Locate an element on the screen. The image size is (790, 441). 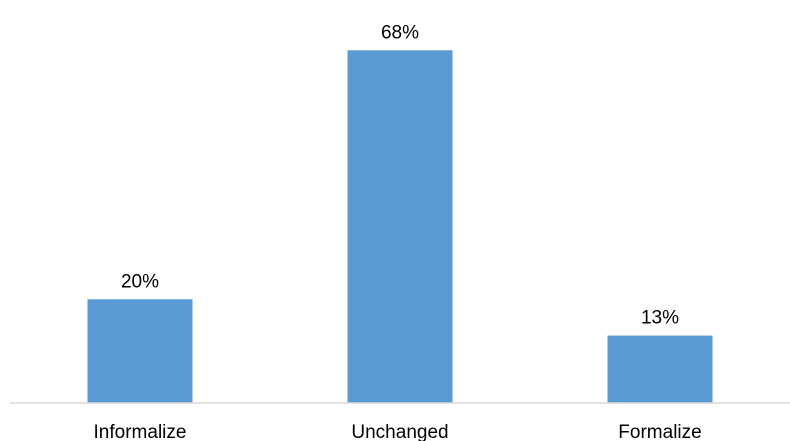
x-tick-label-unchanged: Unchanged is located at coordinates (399, 431).